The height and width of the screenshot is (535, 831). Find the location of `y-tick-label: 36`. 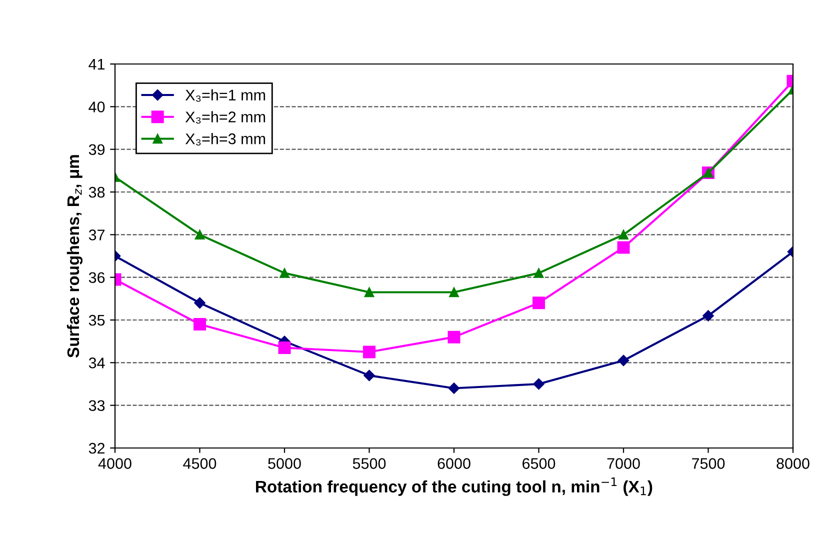

y-tick-label: 36 is located at coordinates (96, 278).